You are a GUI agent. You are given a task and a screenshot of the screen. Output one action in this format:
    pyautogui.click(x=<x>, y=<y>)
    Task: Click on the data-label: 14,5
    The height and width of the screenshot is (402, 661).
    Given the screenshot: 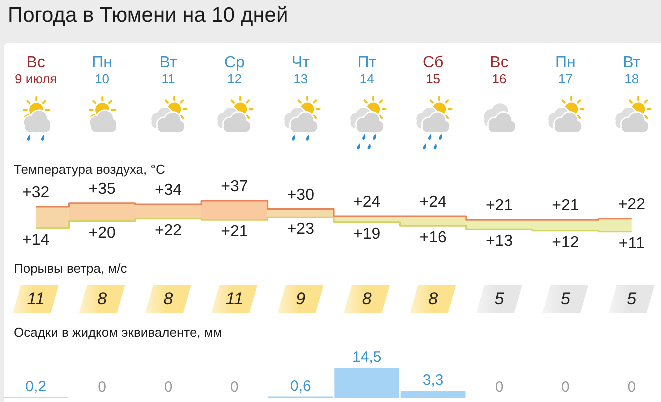 What is the action you would take?
    pyautogui.click(x=367, y=357)
    